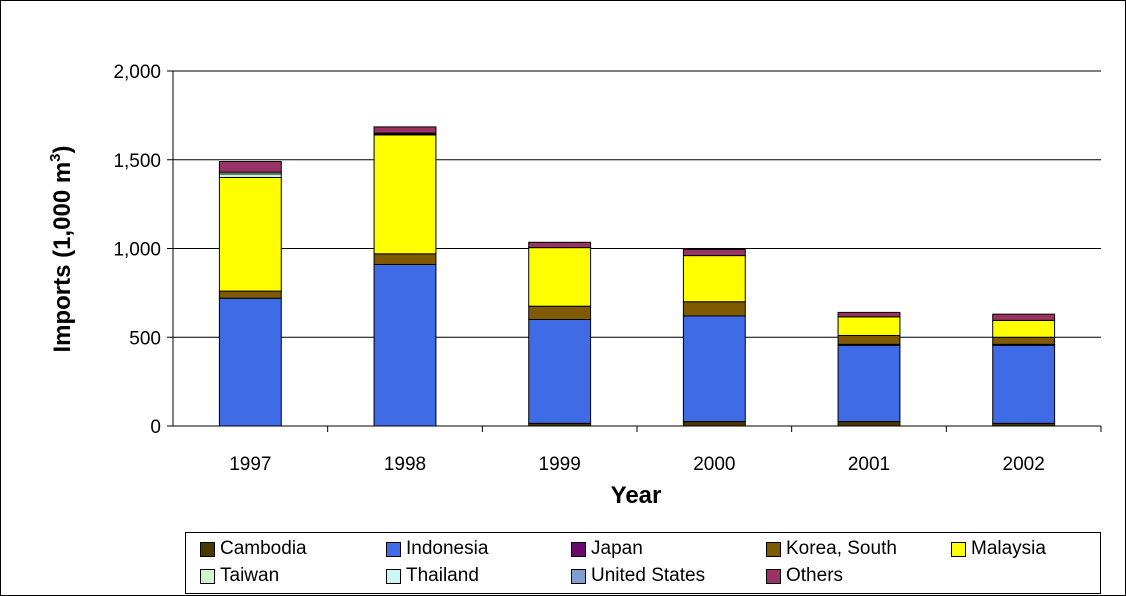  Describe the element at coordinates (405, 464) in the screenshot. I see `x-tick-label: 1998` at that location.